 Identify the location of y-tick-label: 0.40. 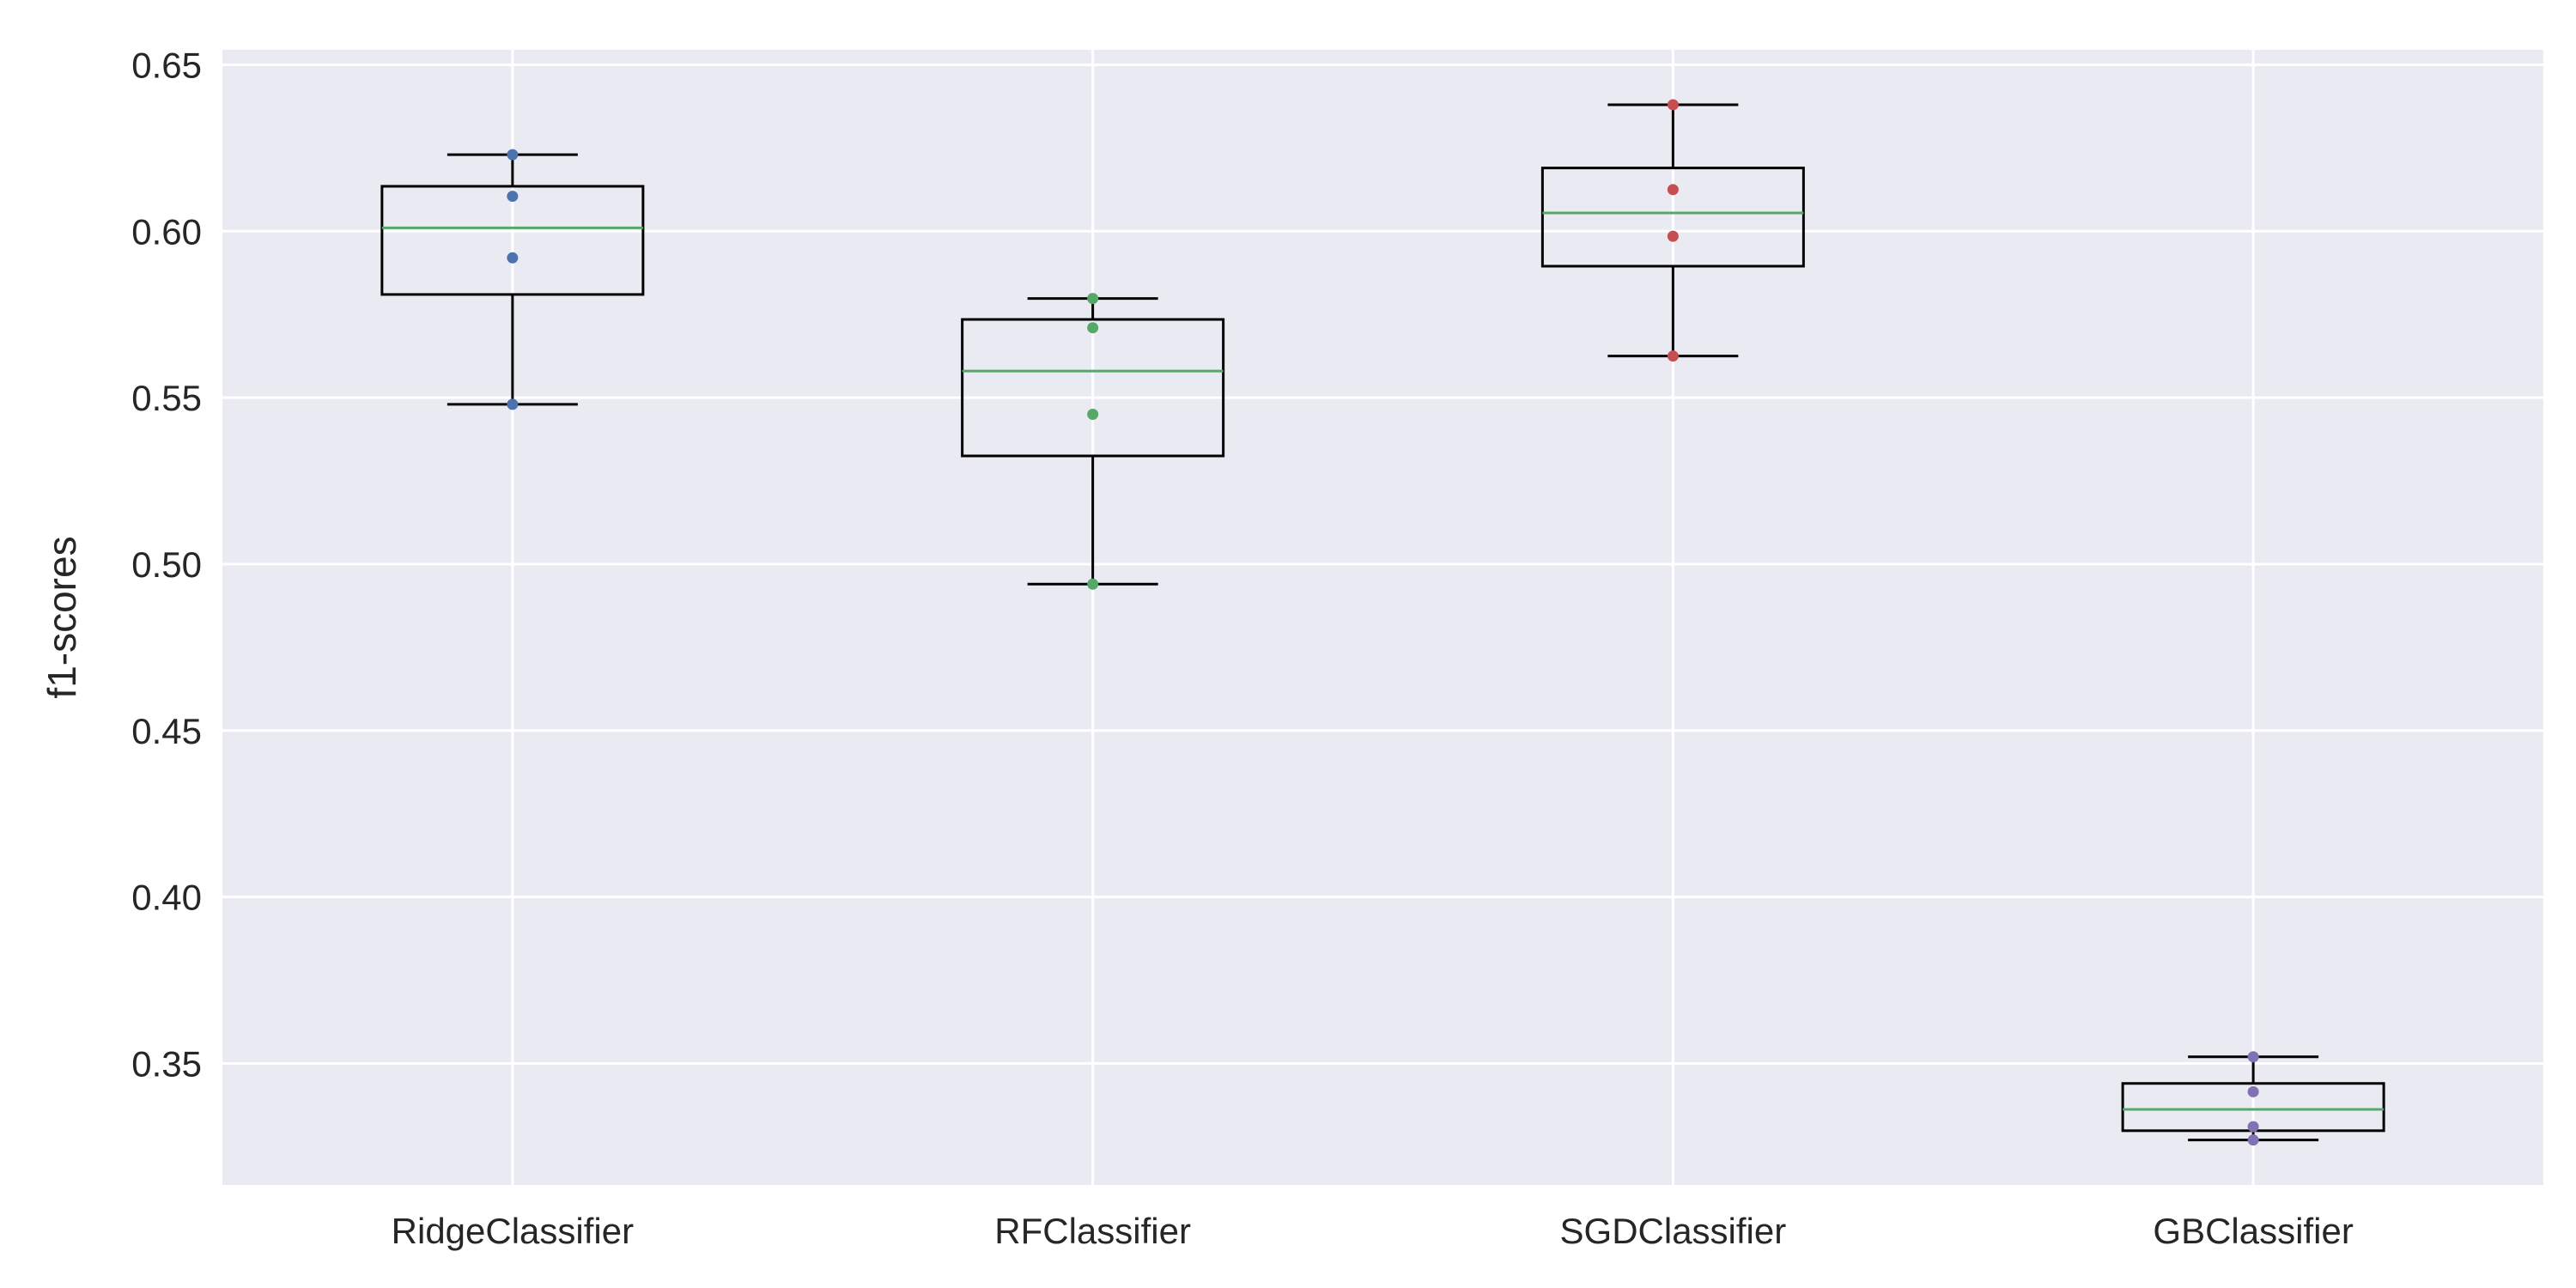
(166, 898).